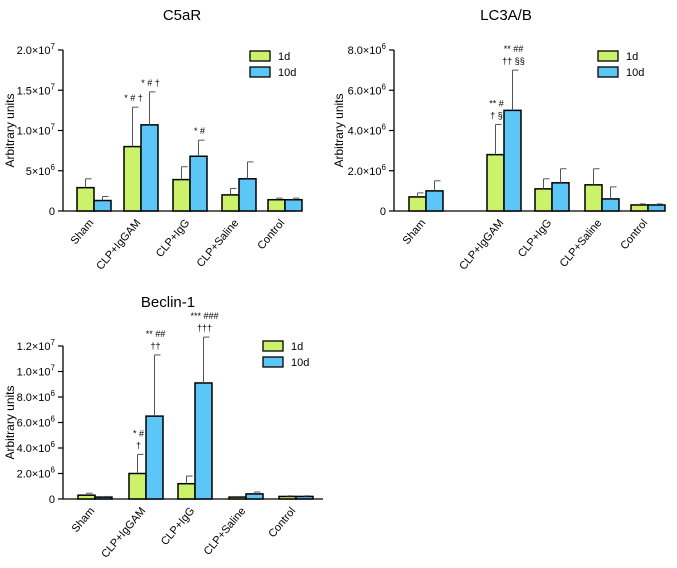 This screenshot has width=677, height=568. Describe the element at coordinates (138, 445) in the screenshot. I see `significance-label: †` at that location.